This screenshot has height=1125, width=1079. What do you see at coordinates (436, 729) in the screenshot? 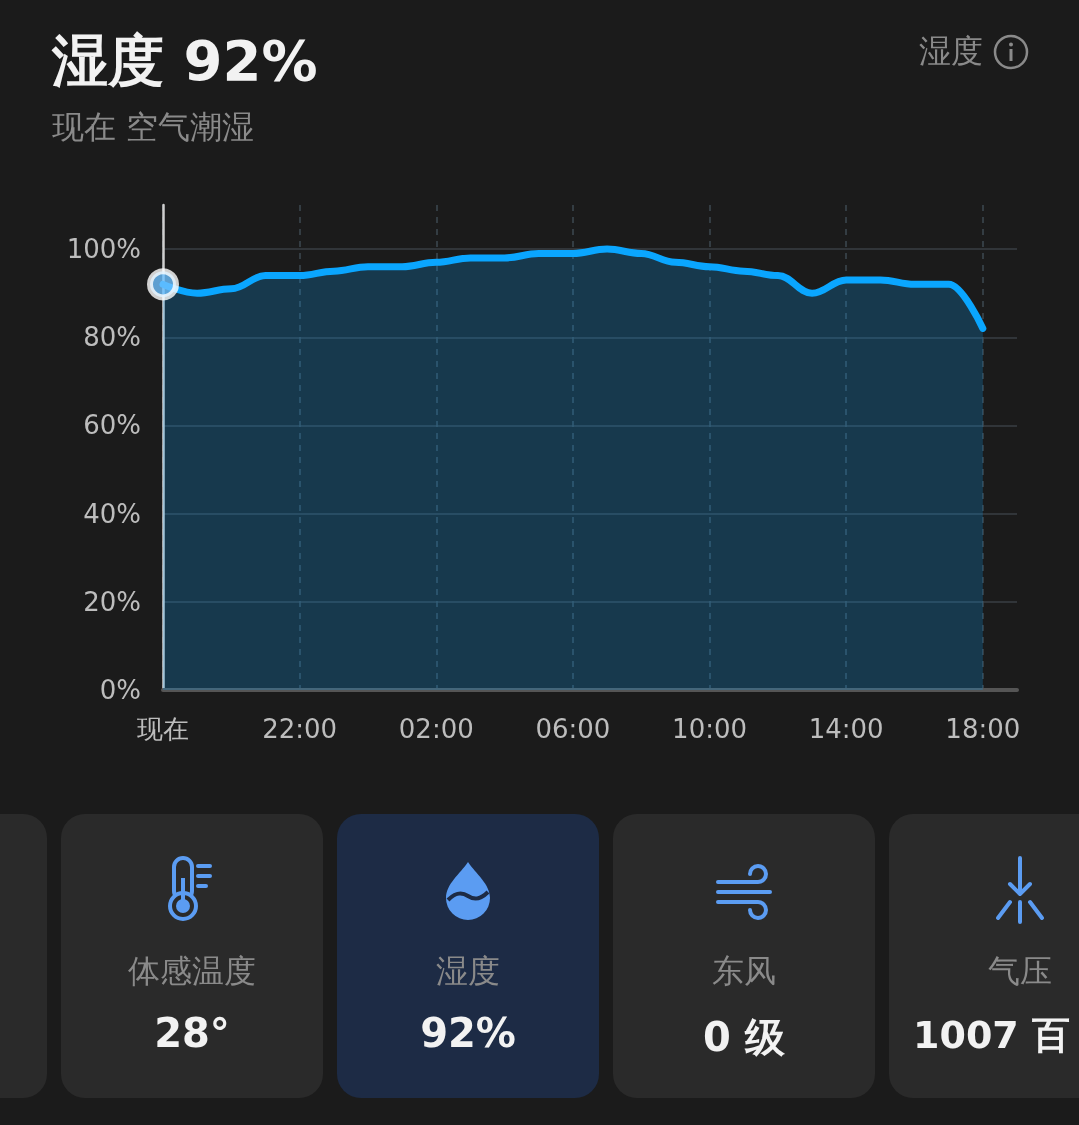
I see `x-tick-label: 02:00` at bounding box center [436, 729].